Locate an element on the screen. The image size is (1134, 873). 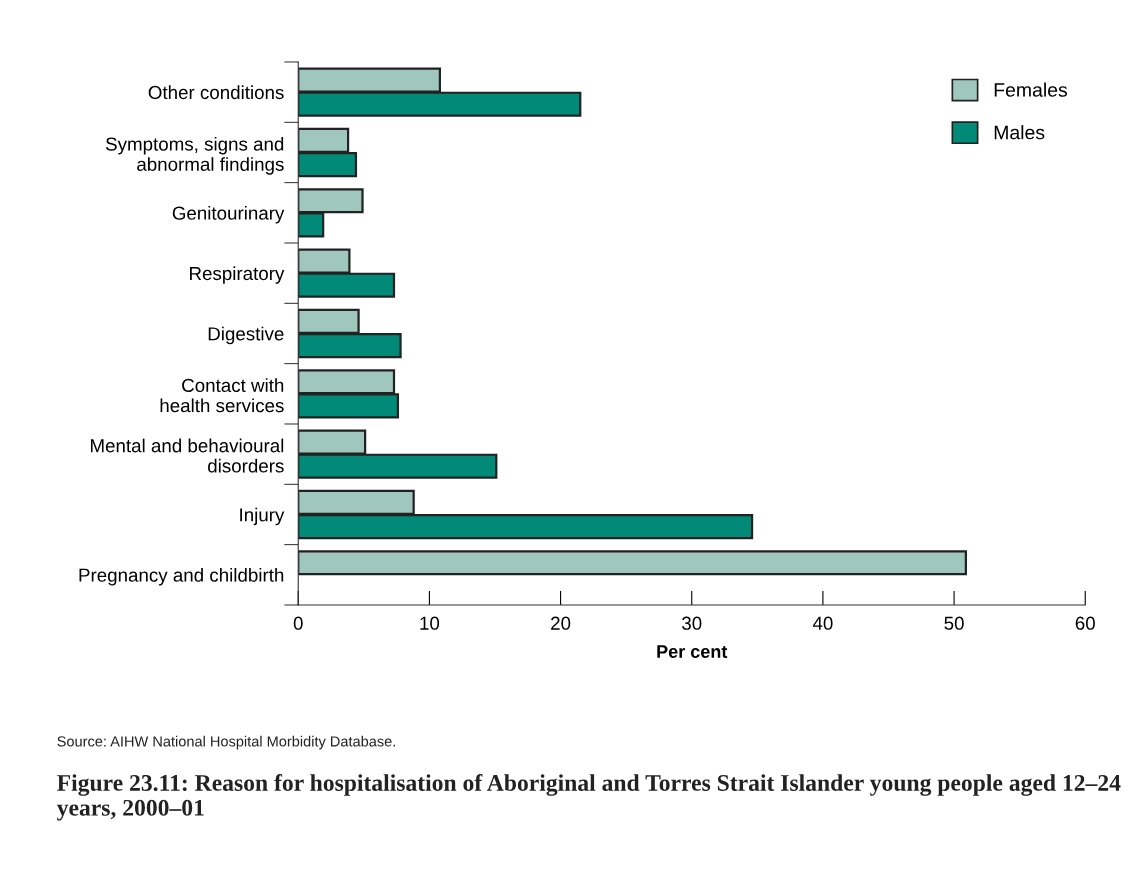
y-tick-label: Respiratory is located at coordinates (237, 275).